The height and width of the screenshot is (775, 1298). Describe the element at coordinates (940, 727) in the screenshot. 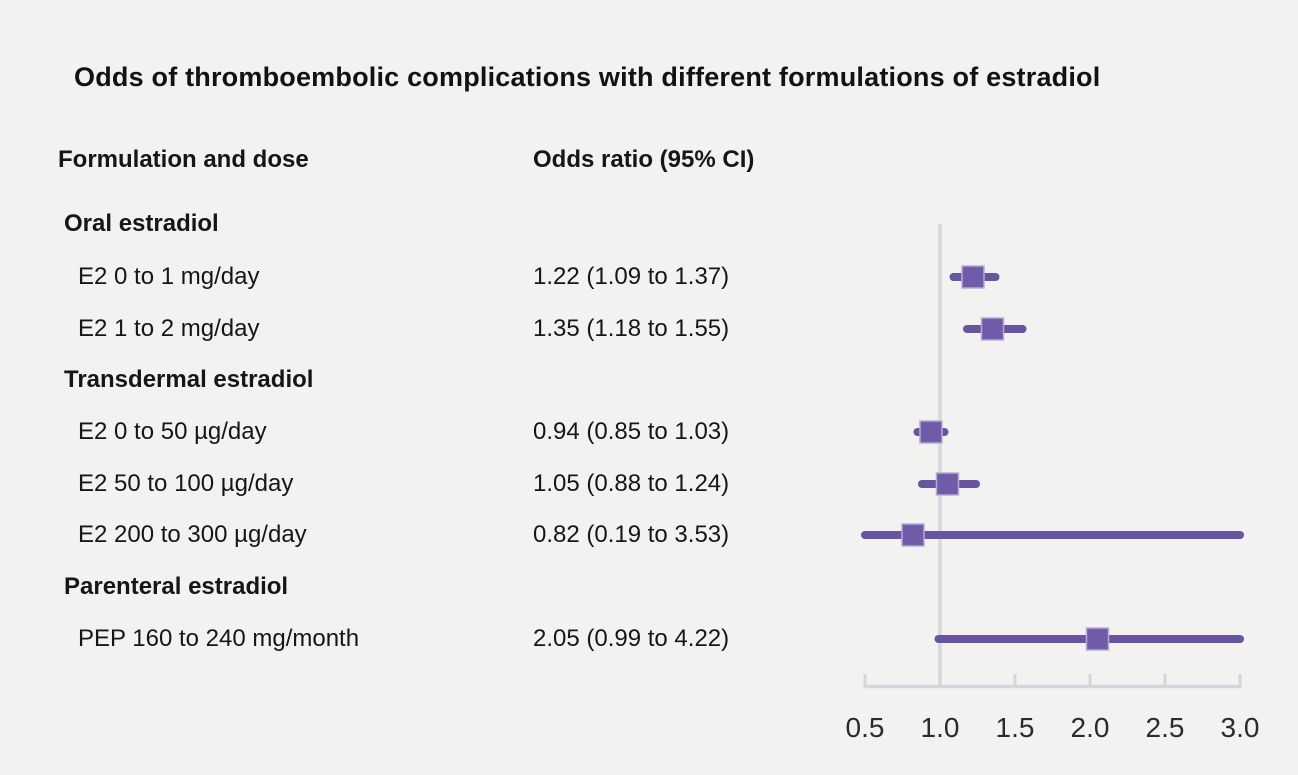

I see `tick-label: 1.0` at that location.